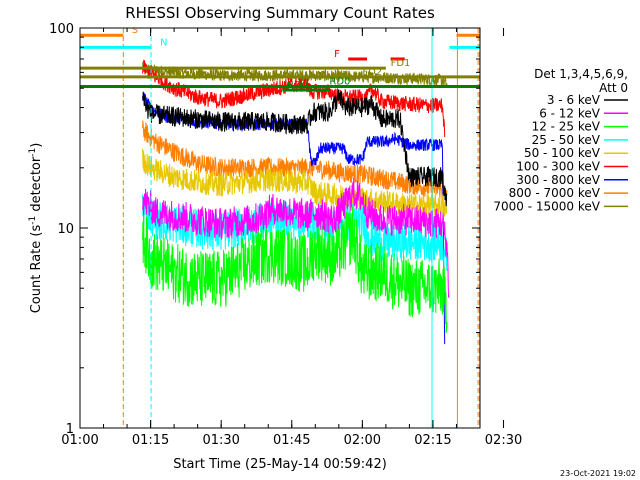  I want to click on legend-header-attenuator: Att 0, so click(613, 88).